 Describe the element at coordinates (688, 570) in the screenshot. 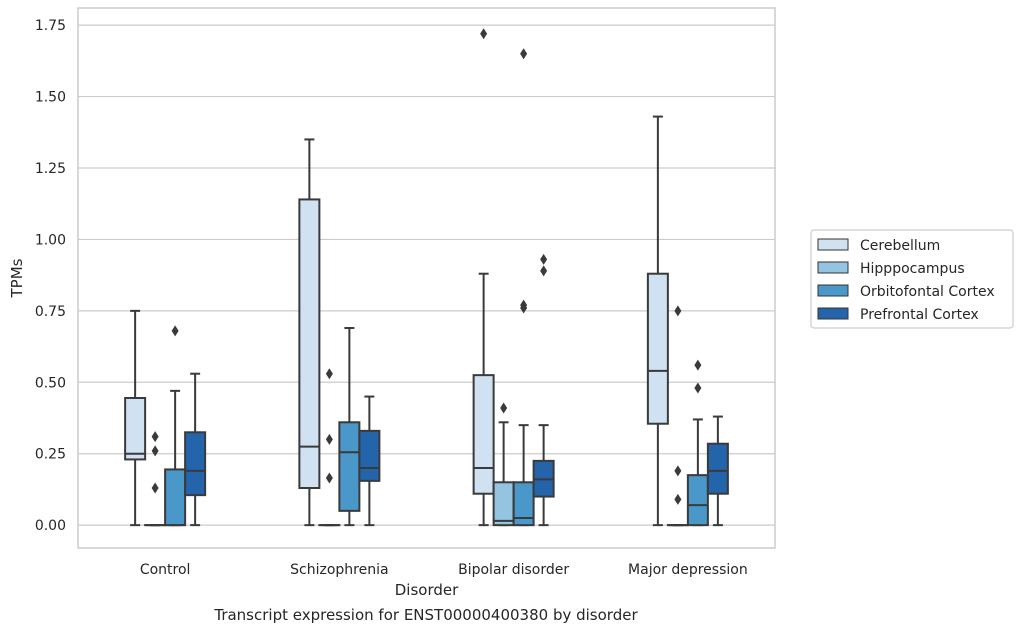

I see `x-tick-label: Major depression` at that location.